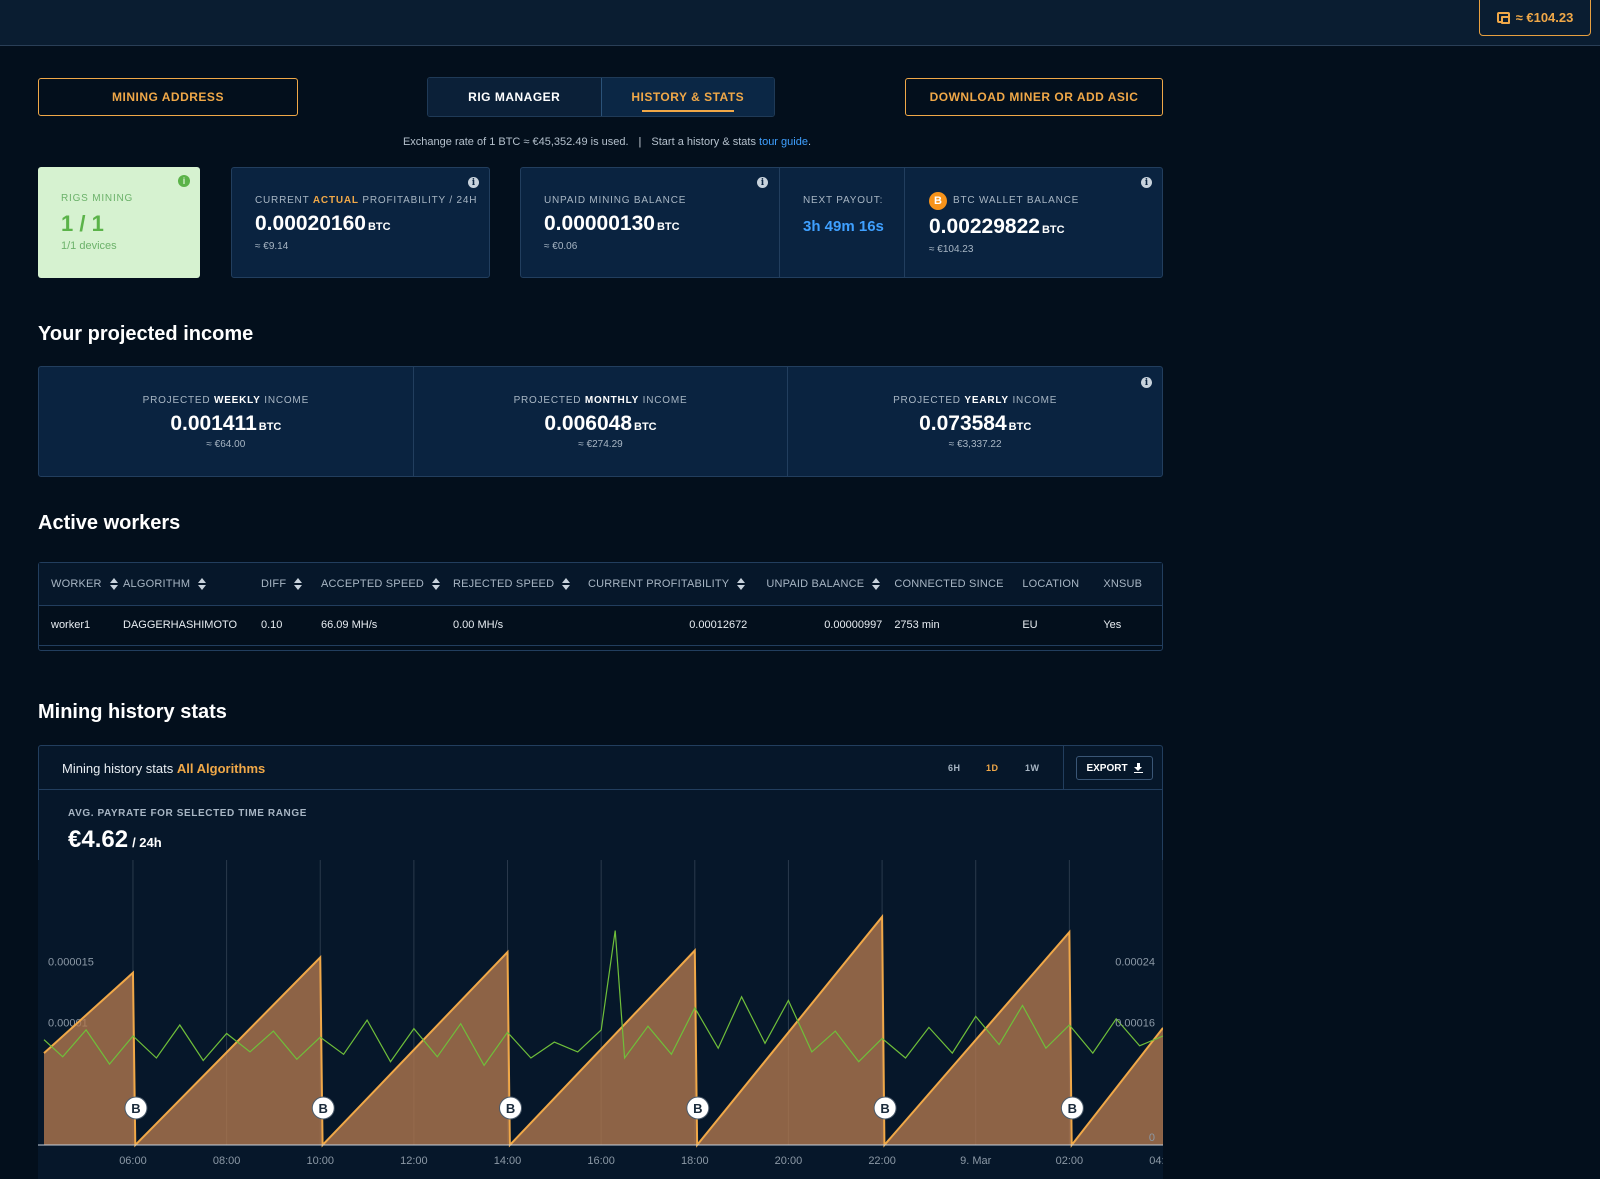  Describe the element at coordinates (192, 625) in the screenshot. I see `cell-algorithm: DAGGERHASHIMOTO` at that location.